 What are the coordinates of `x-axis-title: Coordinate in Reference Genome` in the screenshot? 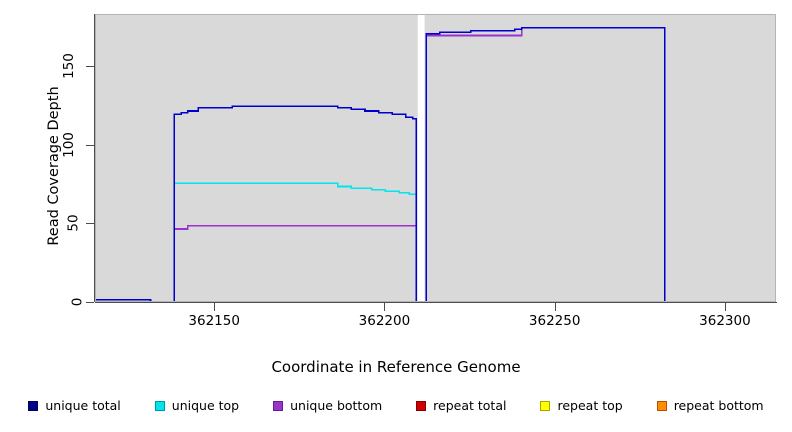 It's located at (396, 367).